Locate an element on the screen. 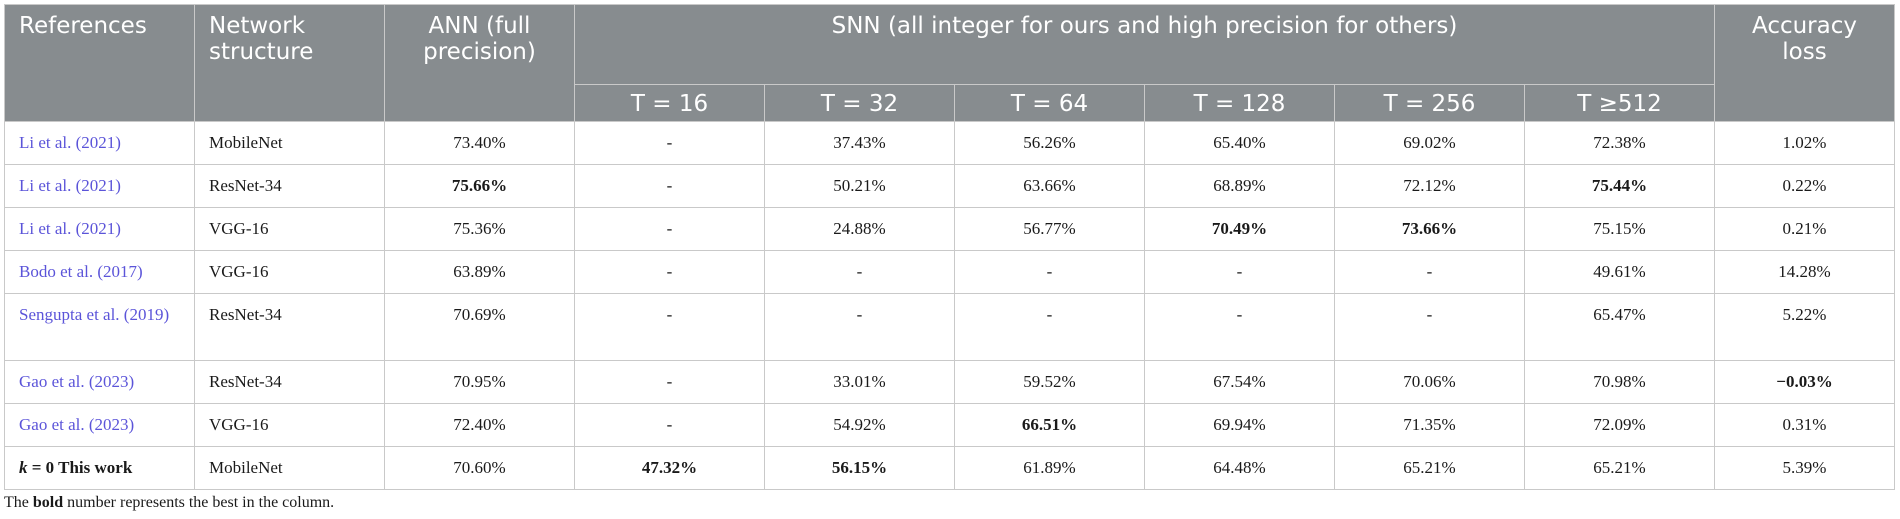  best-value: 75.44% is located at coordinates (1619, 185).